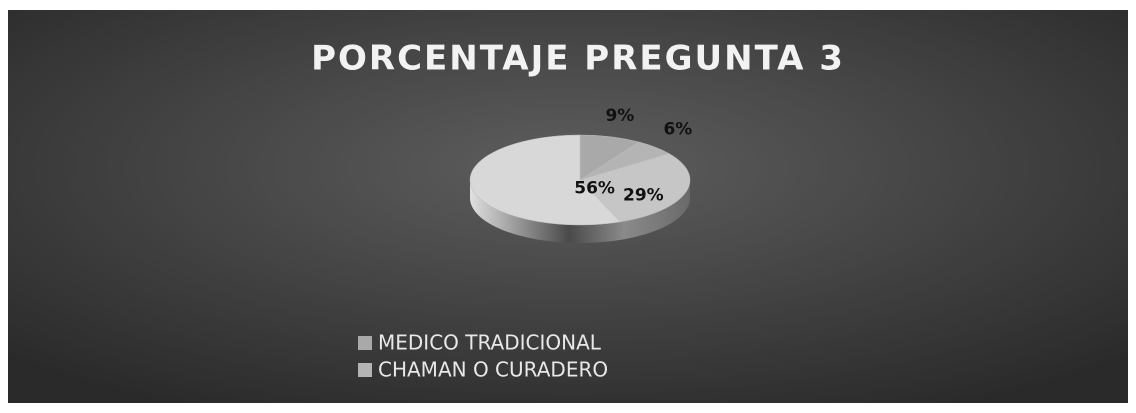 The width and height of the screenshot is (1136, 413). What do you see at coordinates (493, 370) in the screenshot?
I see `legend-label: CHAMAN O CURADERO` at bounding box center [493, 370].